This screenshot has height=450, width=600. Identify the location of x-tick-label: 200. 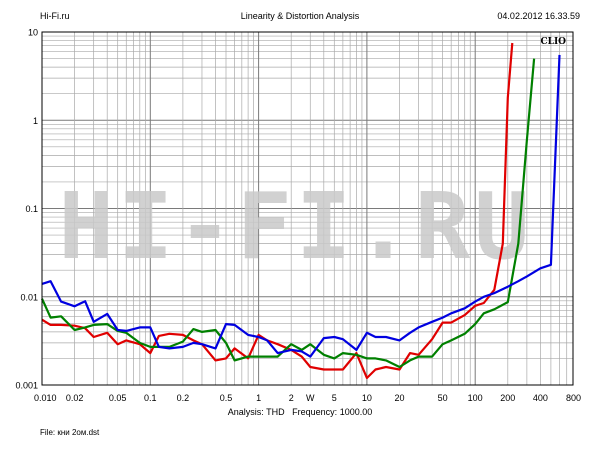
(507, 398).